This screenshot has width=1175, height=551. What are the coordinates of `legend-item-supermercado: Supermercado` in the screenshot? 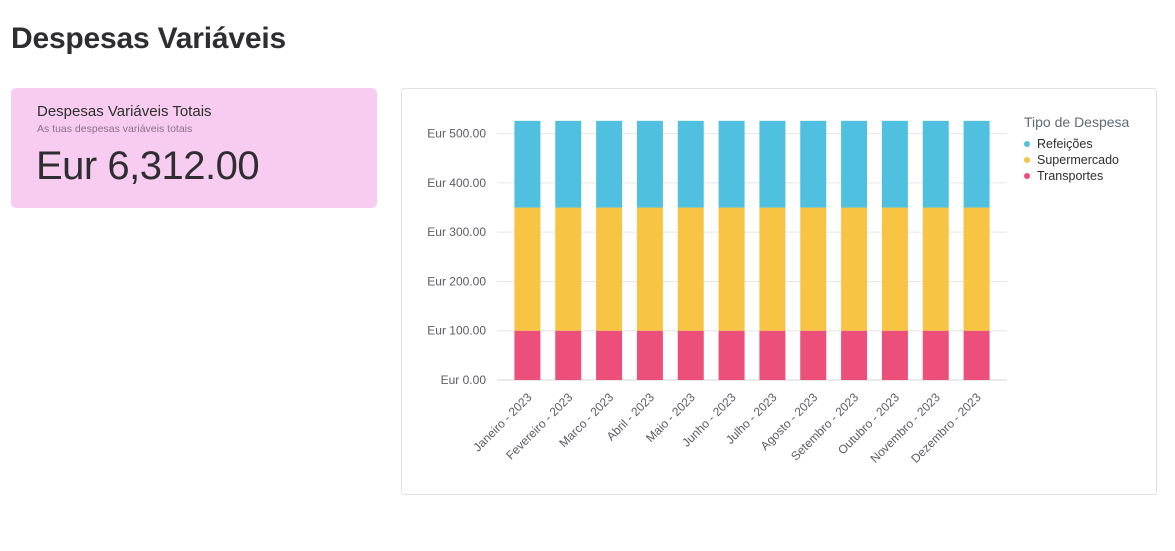 It's located at (1076, 160).